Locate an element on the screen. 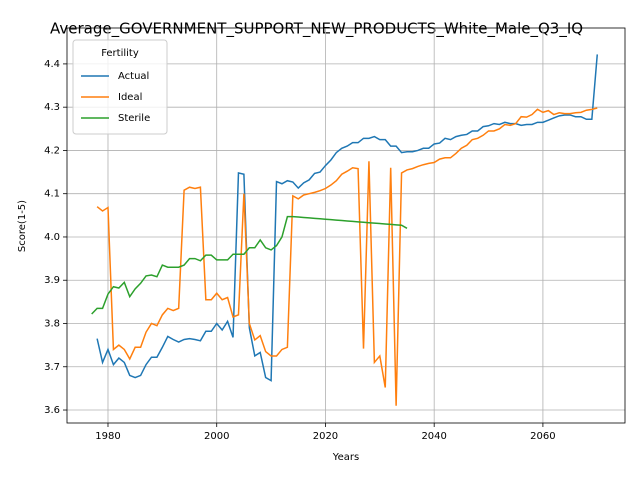  y-tick-label: 4.4 is located at coordinates (52, 64).